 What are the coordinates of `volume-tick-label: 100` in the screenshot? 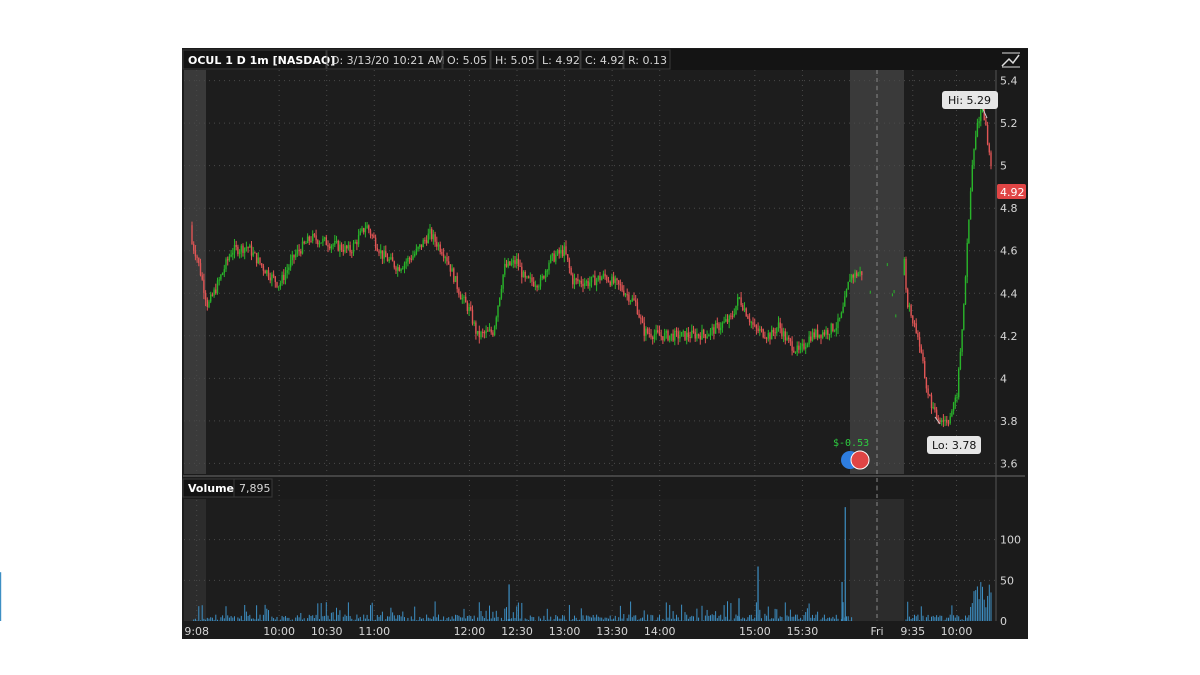 It's located at (1010, 540).